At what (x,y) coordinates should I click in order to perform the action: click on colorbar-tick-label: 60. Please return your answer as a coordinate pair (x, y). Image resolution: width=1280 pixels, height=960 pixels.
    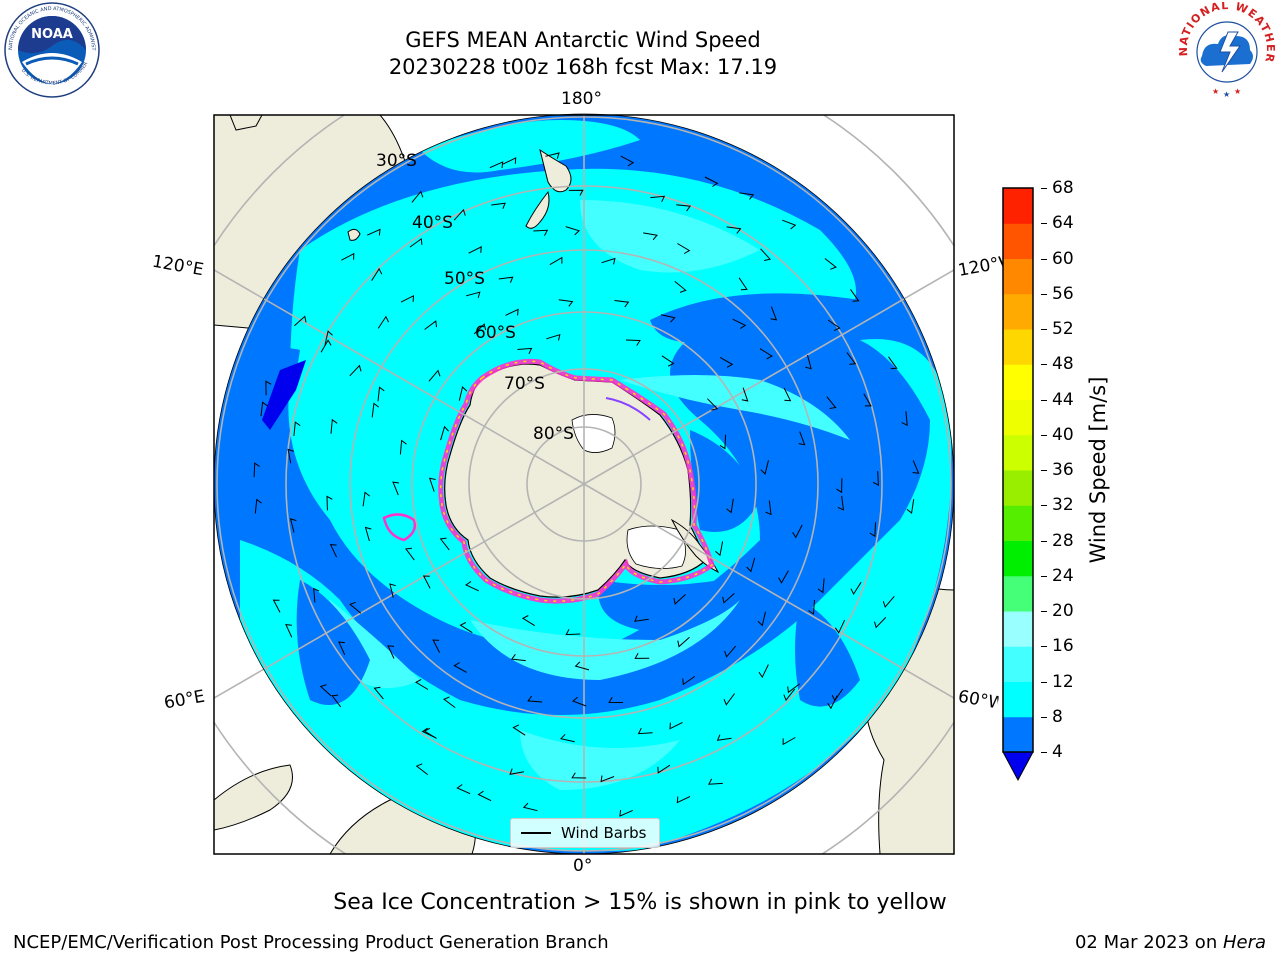
    Looking at the image, I should click on (1063, 258).